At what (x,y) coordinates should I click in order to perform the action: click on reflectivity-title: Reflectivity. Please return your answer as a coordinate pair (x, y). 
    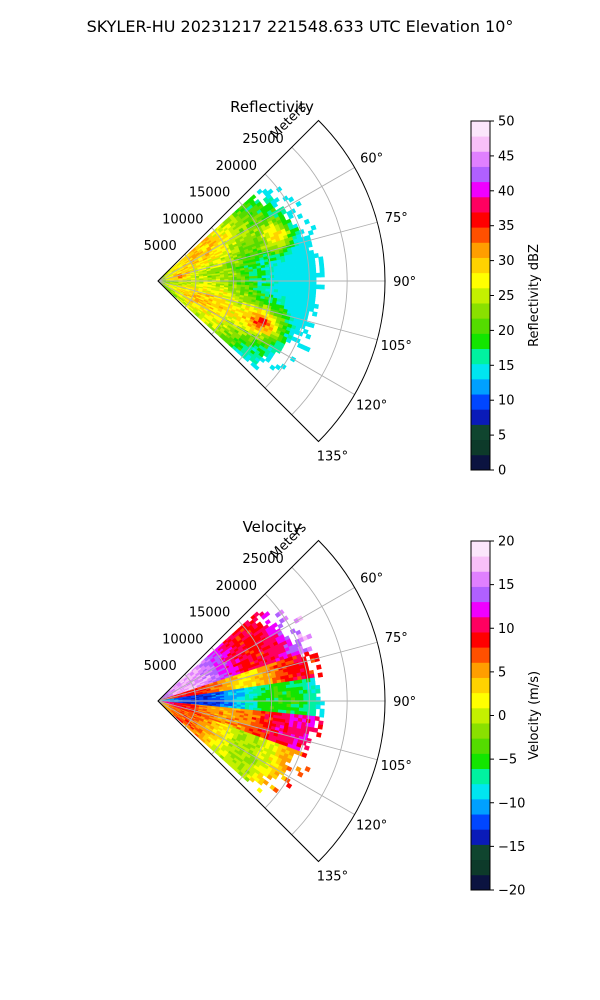
    Looking at the image, I should click on (272, 107).